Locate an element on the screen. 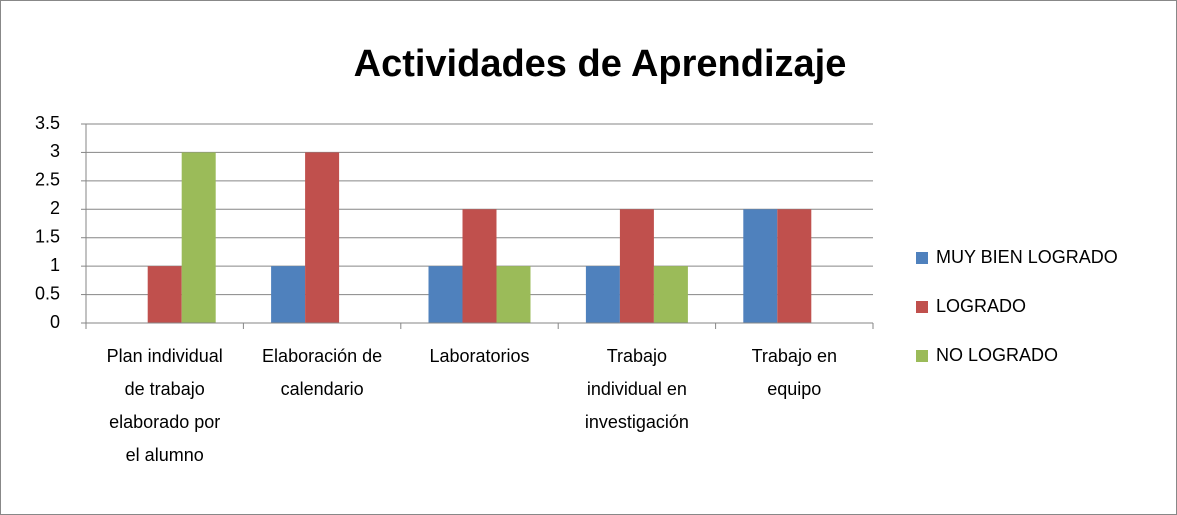 This screenshot has height=515, width=1177. legend-label: NO LOGRADO is located at coordinates (997, 355).